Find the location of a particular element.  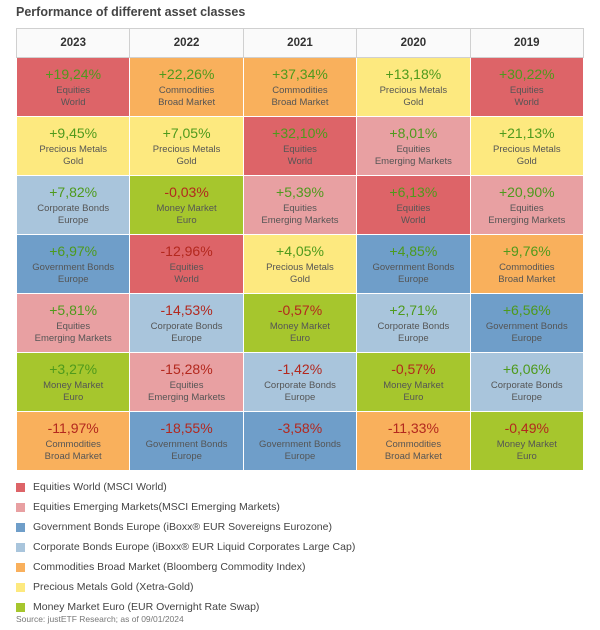

table-cell: -11,97% Commodities Broad Market is located at coordinates (73, 441).